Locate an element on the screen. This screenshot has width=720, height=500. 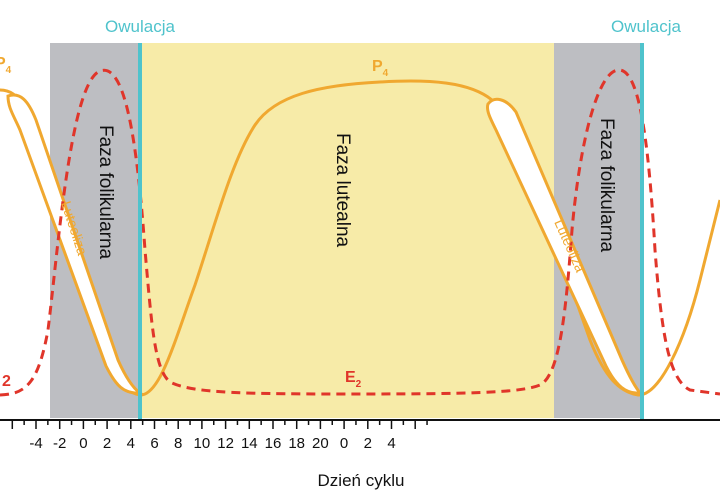
ovulation-label-left: Owulacja is located at coordinates (140, 26).